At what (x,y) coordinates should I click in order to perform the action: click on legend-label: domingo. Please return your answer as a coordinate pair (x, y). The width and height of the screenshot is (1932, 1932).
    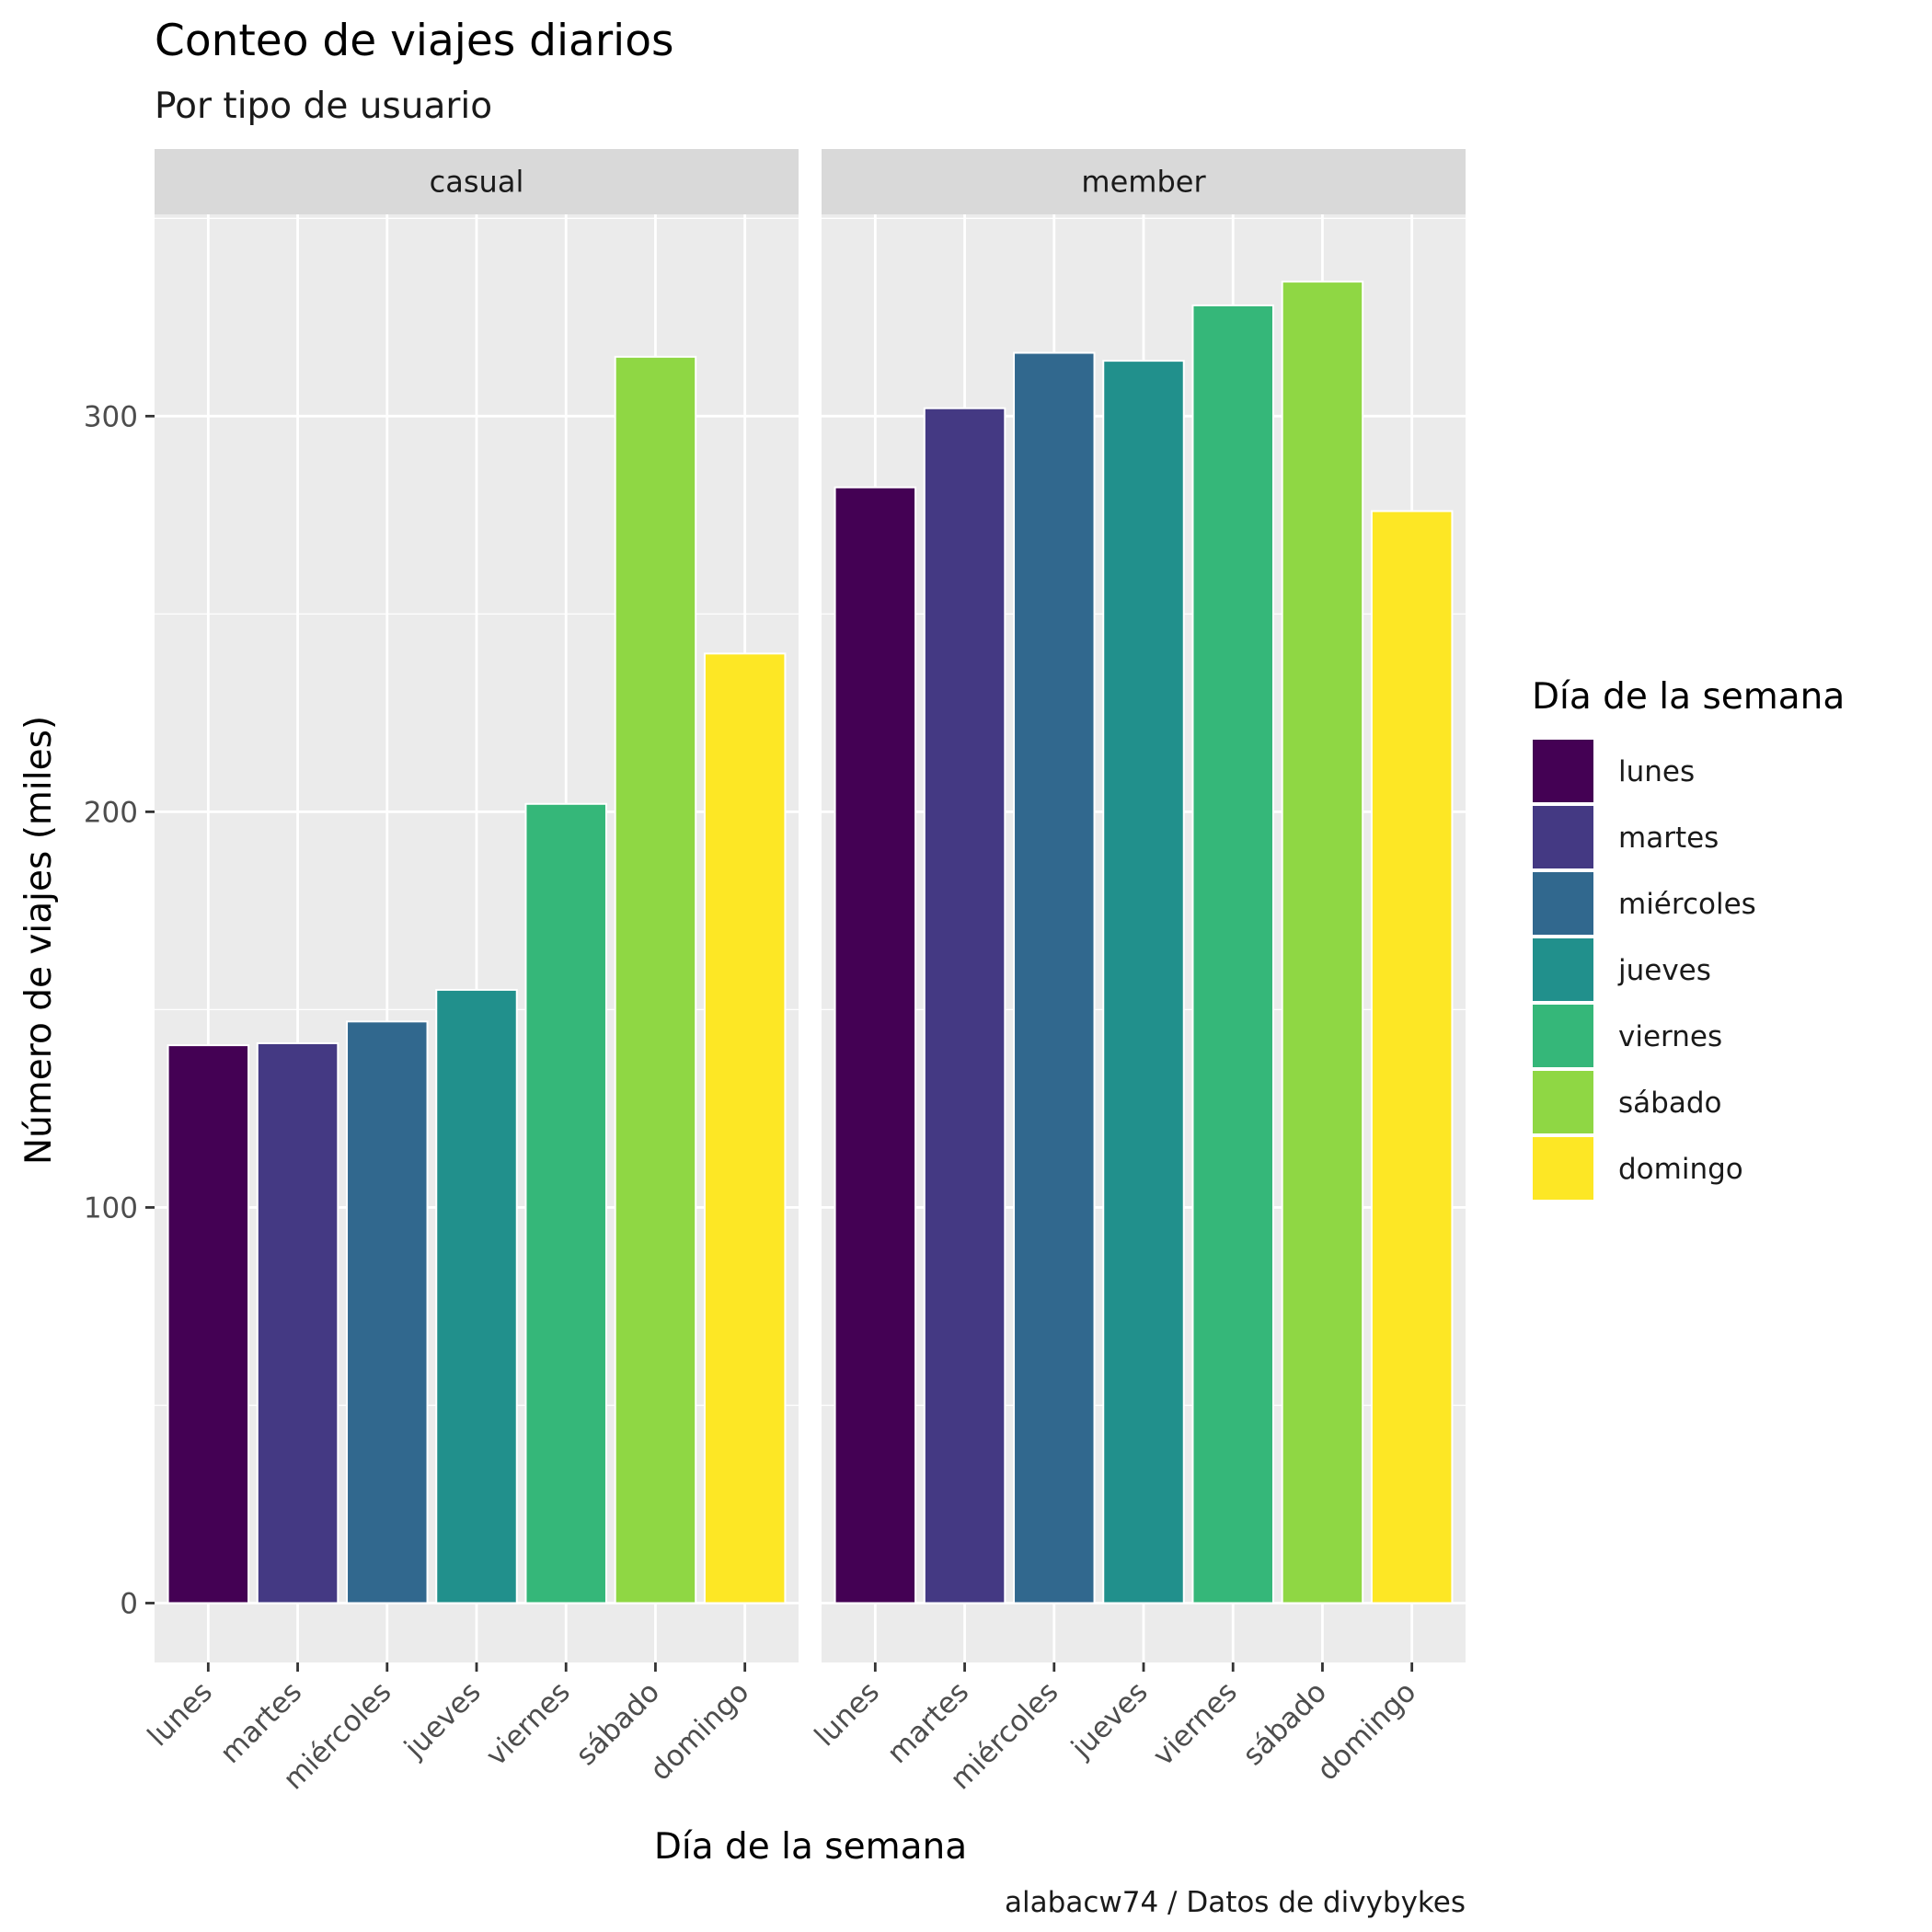
    Looking at the image, I should click on (1680, 1169).